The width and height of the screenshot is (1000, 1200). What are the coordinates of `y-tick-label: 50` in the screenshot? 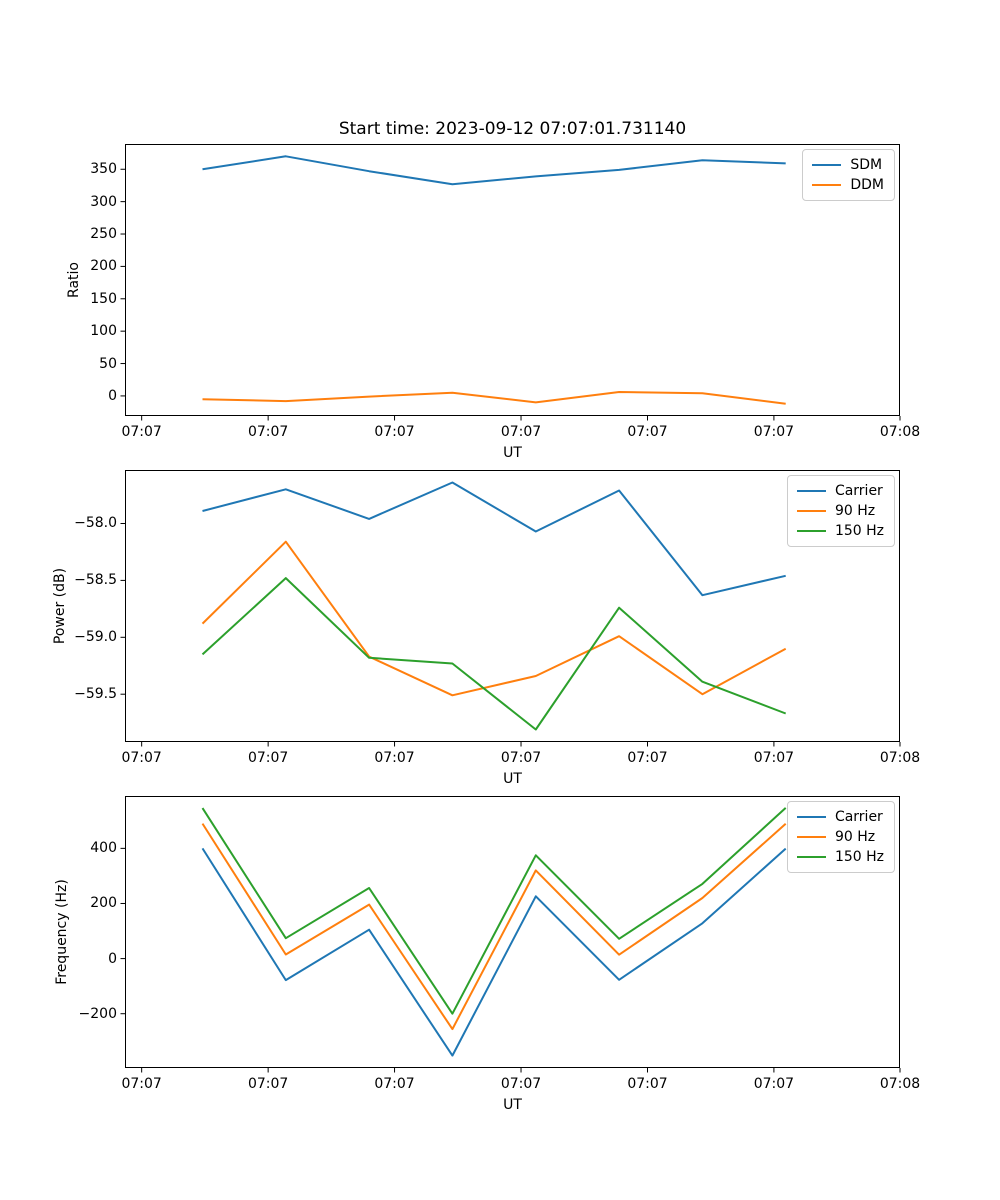 It's located at (108, 363).